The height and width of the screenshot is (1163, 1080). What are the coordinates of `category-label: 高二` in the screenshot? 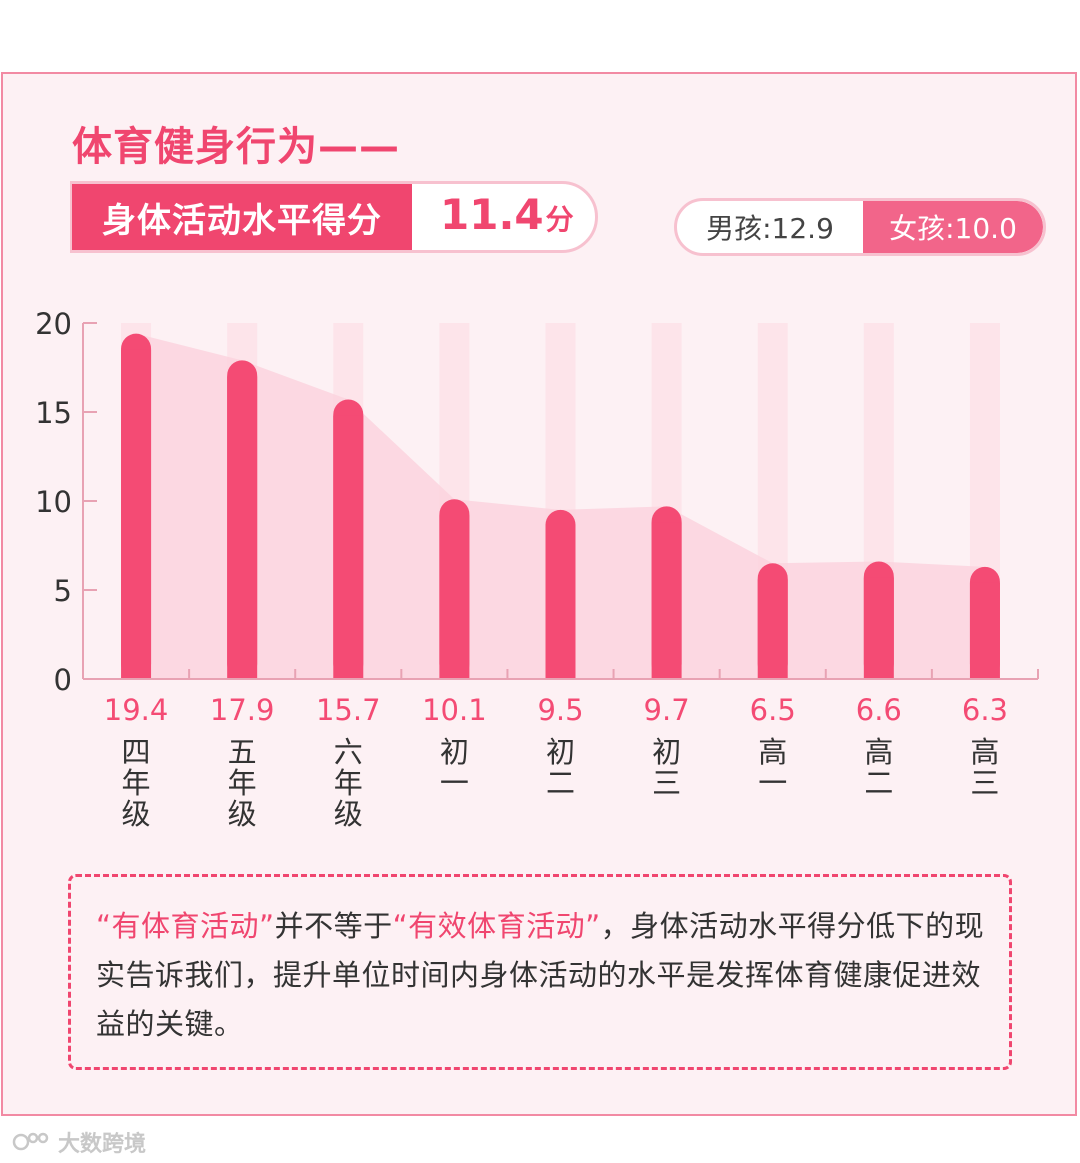 It's located at (878, 767).